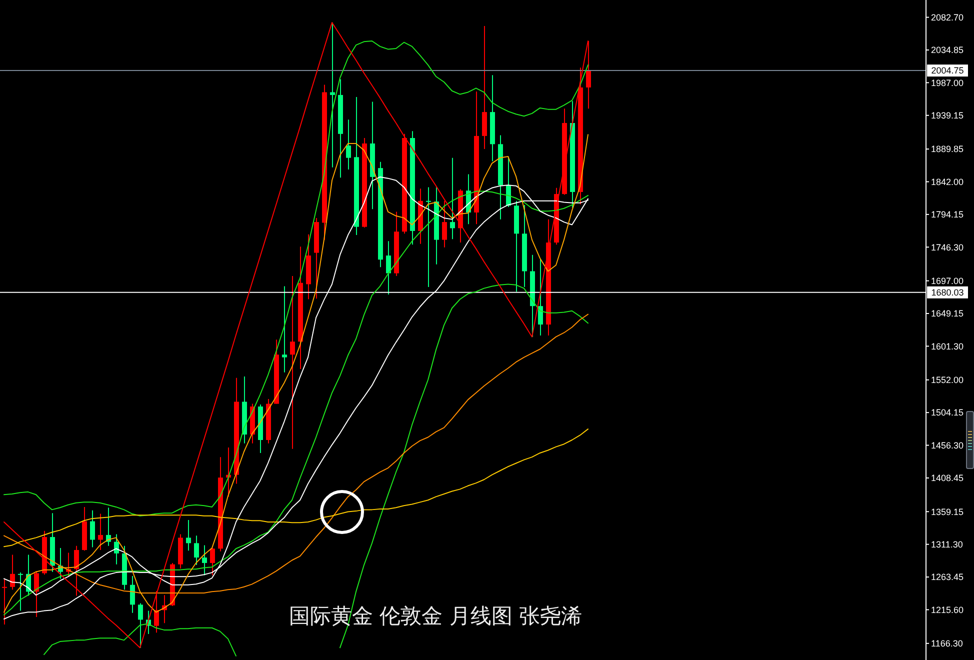  I want to click on y-tick-label: 1408.45, so click(947, 478).